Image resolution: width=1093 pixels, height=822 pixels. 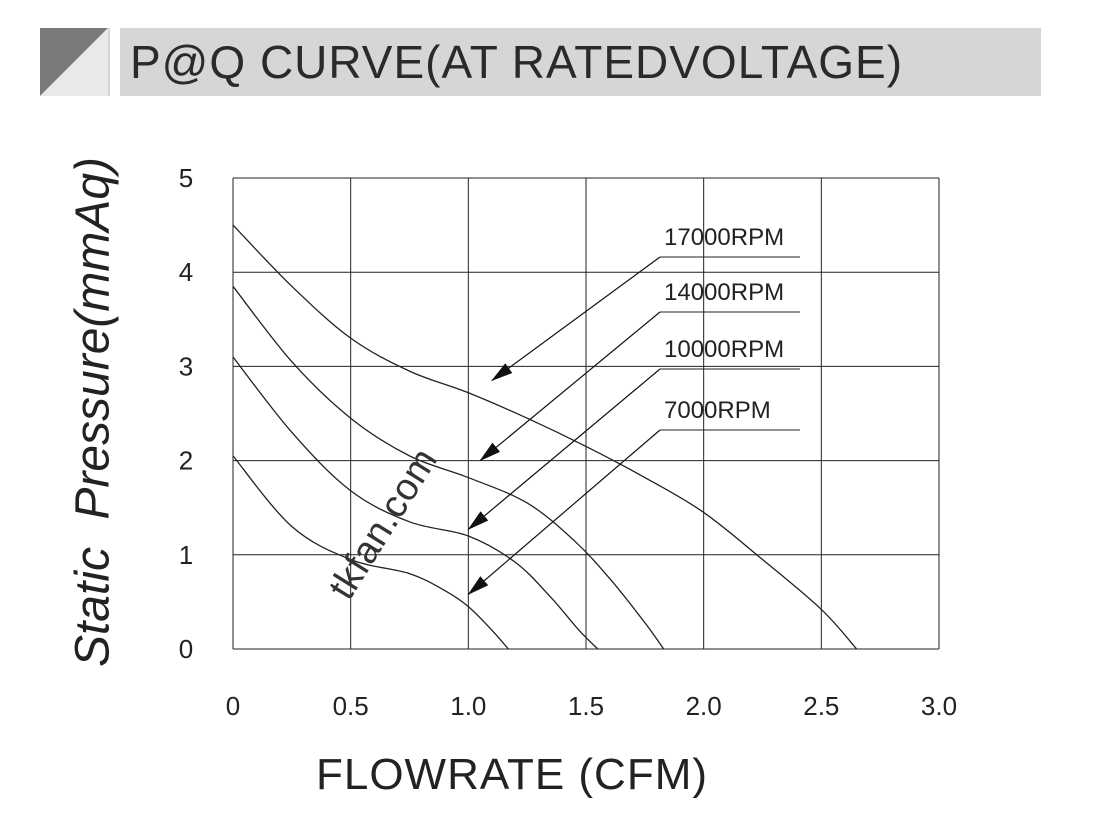 I want to click on y-tick-label: 2, so click(x=186, y=461).